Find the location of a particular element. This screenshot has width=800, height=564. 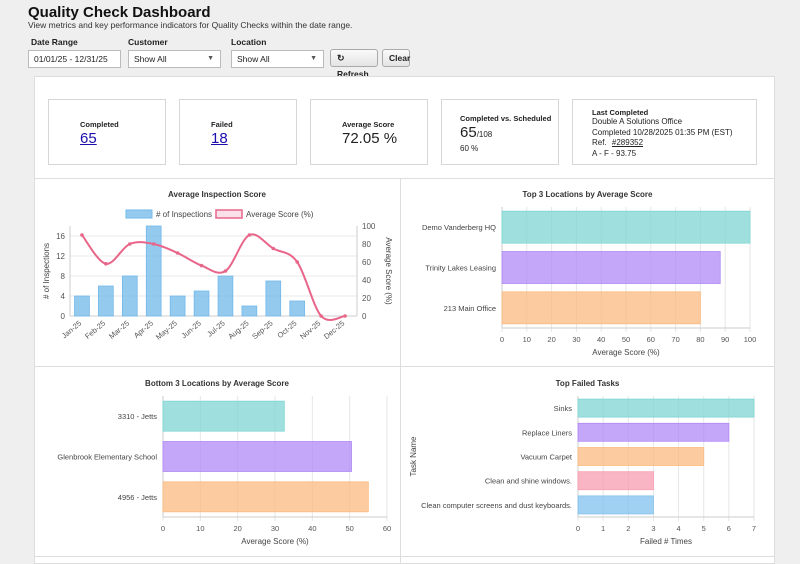

kpi-average-label: Average Score is located at coordinates (368, 124).